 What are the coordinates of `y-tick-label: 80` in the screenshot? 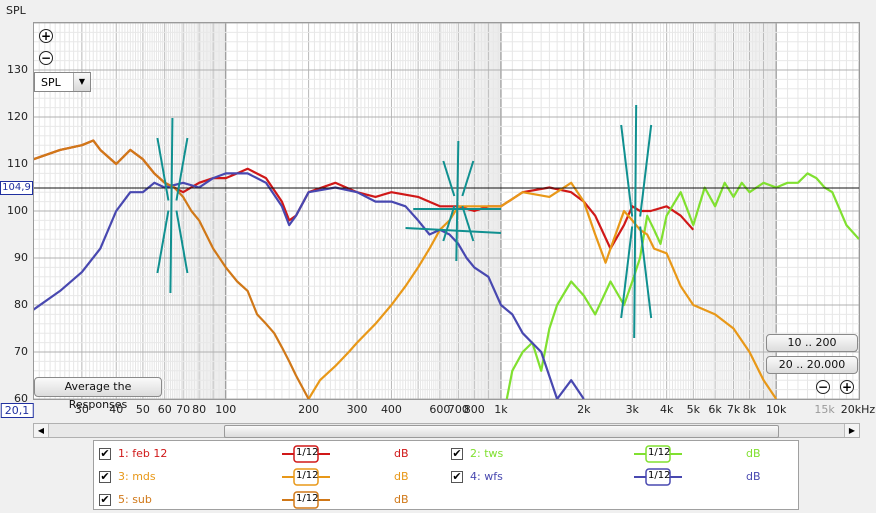 It's located at (21, 304).